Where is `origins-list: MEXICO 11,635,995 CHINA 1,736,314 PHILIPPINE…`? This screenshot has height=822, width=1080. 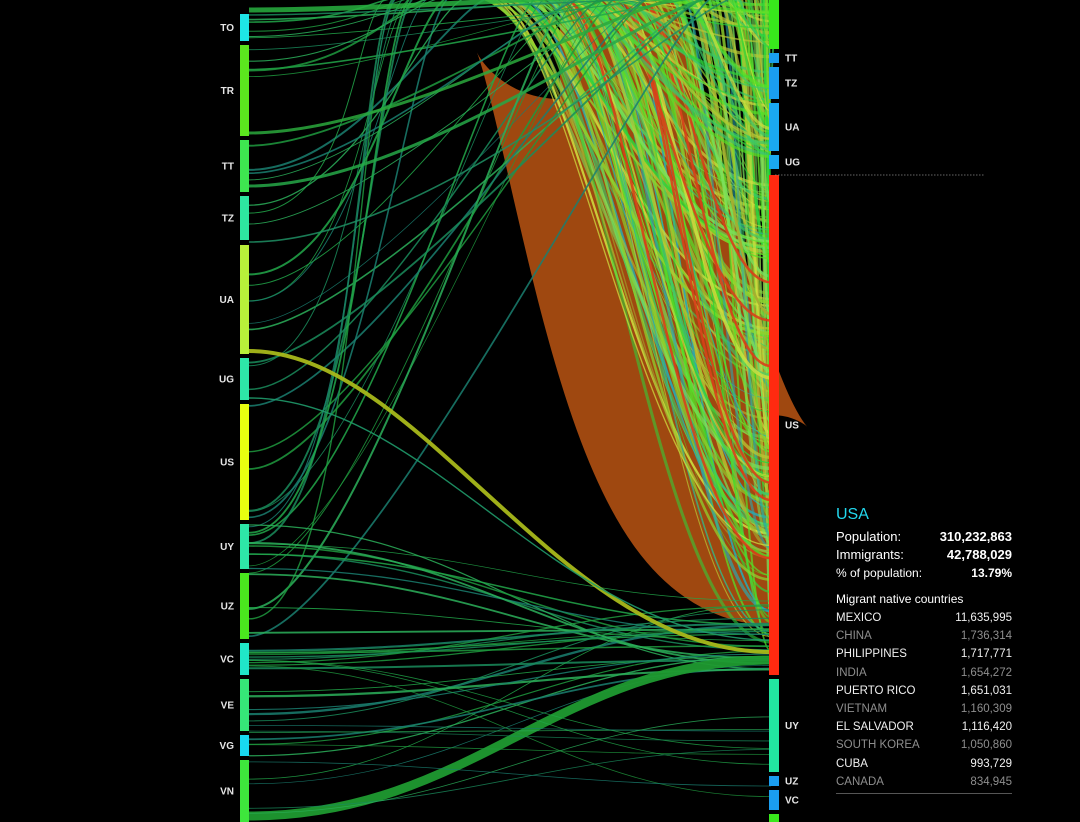
origins-list: MEXICO 11,635,995 CHINA 1,736,314 PHILIPPINE… is located at coordinates (924, 700).